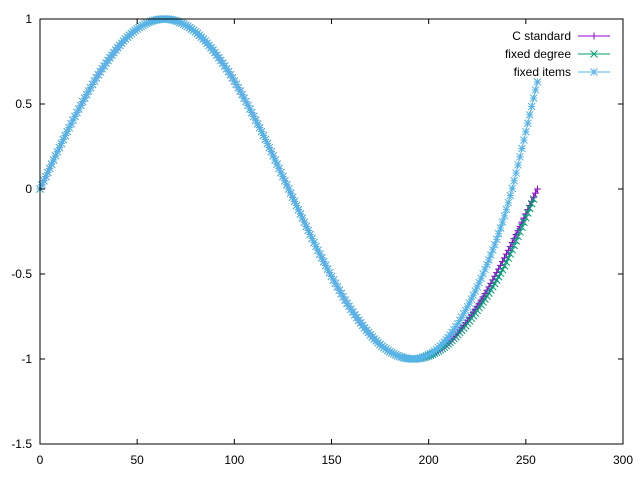 This screenshot has height=480, width=640. I want to click on x-tick-label: 150, so click(331, 460).